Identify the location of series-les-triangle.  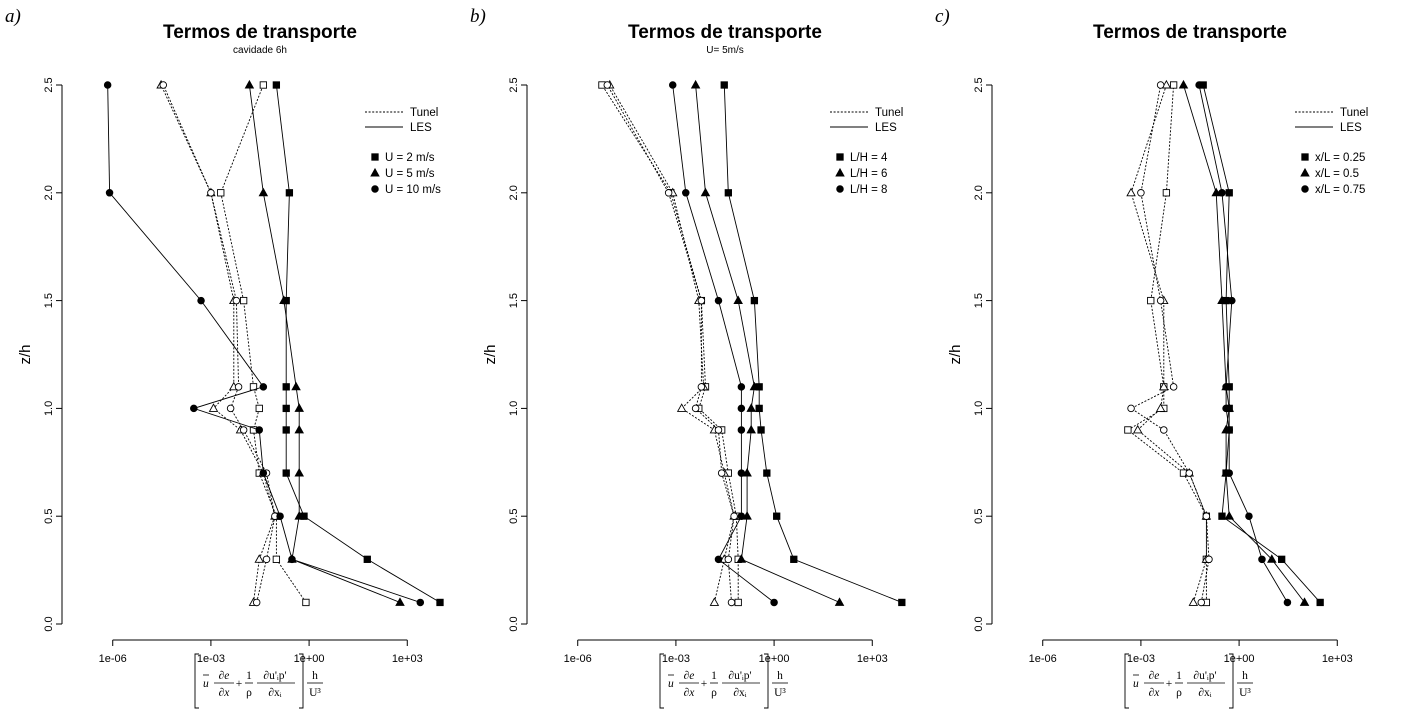
(1244, 342).